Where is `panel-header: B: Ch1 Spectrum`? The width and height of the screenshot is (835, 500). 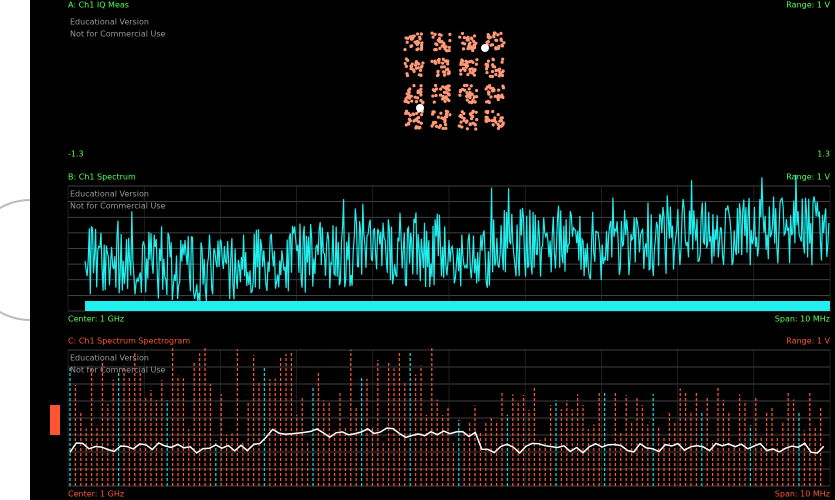
panel-header: B: Ch1 Spectrum is located at coordinates (102, 177).